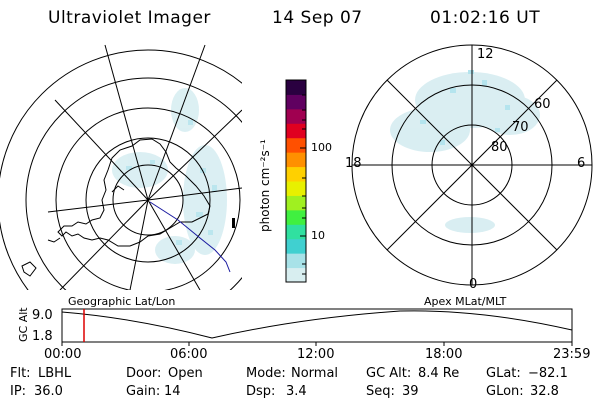  What do you see at coordinates (55, 373) in the screenshot?
I see `flt-value: LBHL` at bounding box center [55, 373].